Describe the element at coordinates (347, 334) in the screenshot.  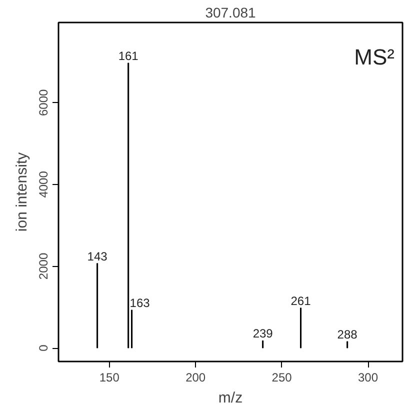
I see `annotation: 288` at that location.